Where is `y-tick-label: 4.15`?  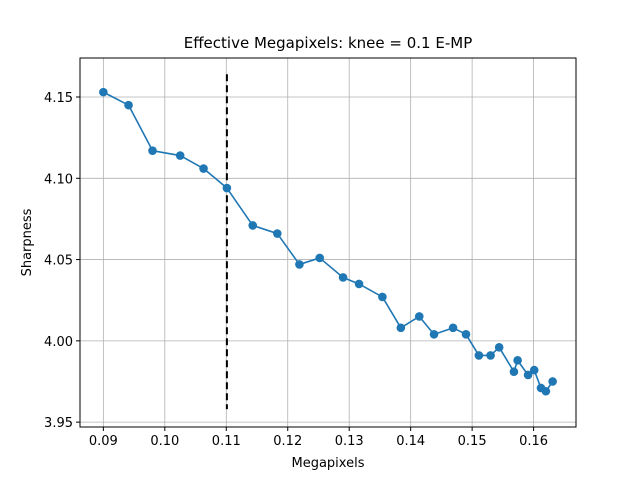 y-tick-label: 4.15 is located at coordinates (58, 98).